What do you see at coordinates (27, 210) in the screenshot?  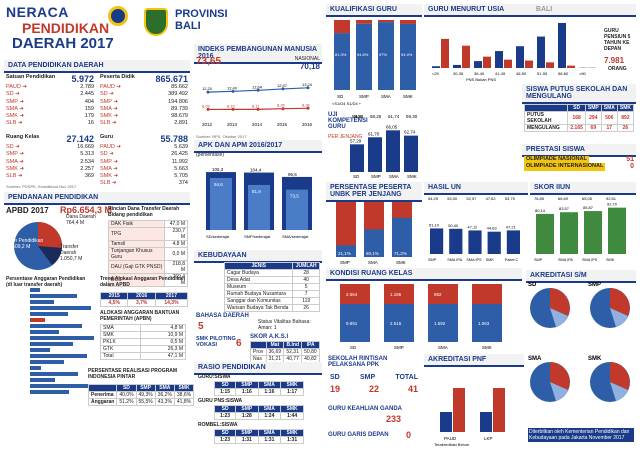 I see `apbd-label: APBD 2017` at bounding box center [27, 210].